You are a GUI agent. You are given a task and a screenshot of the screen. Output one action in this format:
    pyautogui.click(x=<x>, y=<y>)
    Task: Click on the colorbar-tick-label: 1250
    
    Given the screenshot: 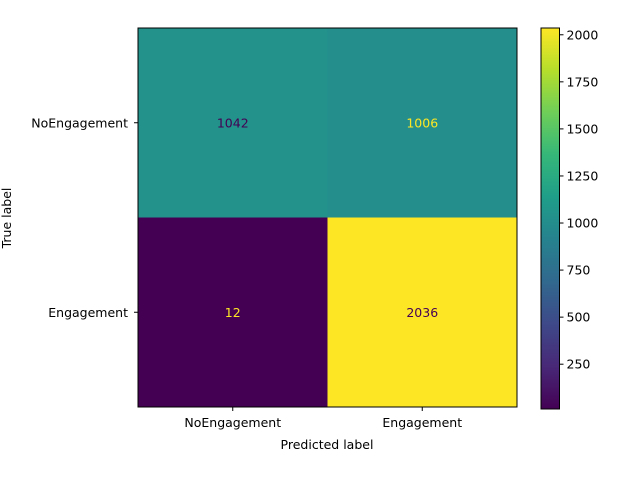 What is the action you would take?
    pyautogui.click(x=583, y=175)
    